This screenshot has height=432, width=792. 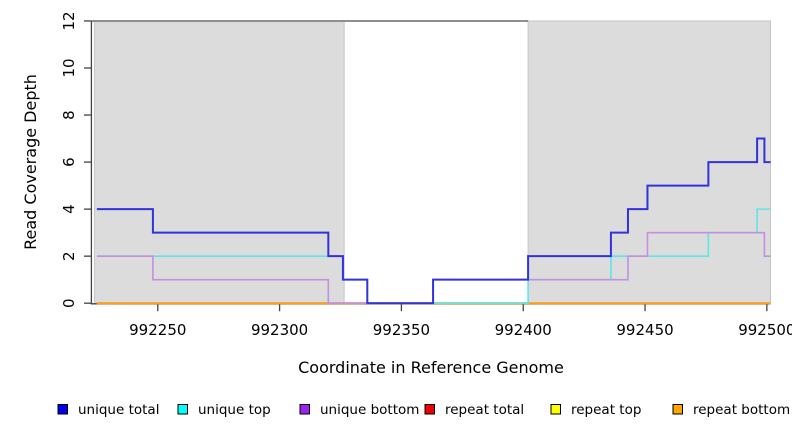 I want to click on y-tick-label: 0, so click(x=69, y=303).